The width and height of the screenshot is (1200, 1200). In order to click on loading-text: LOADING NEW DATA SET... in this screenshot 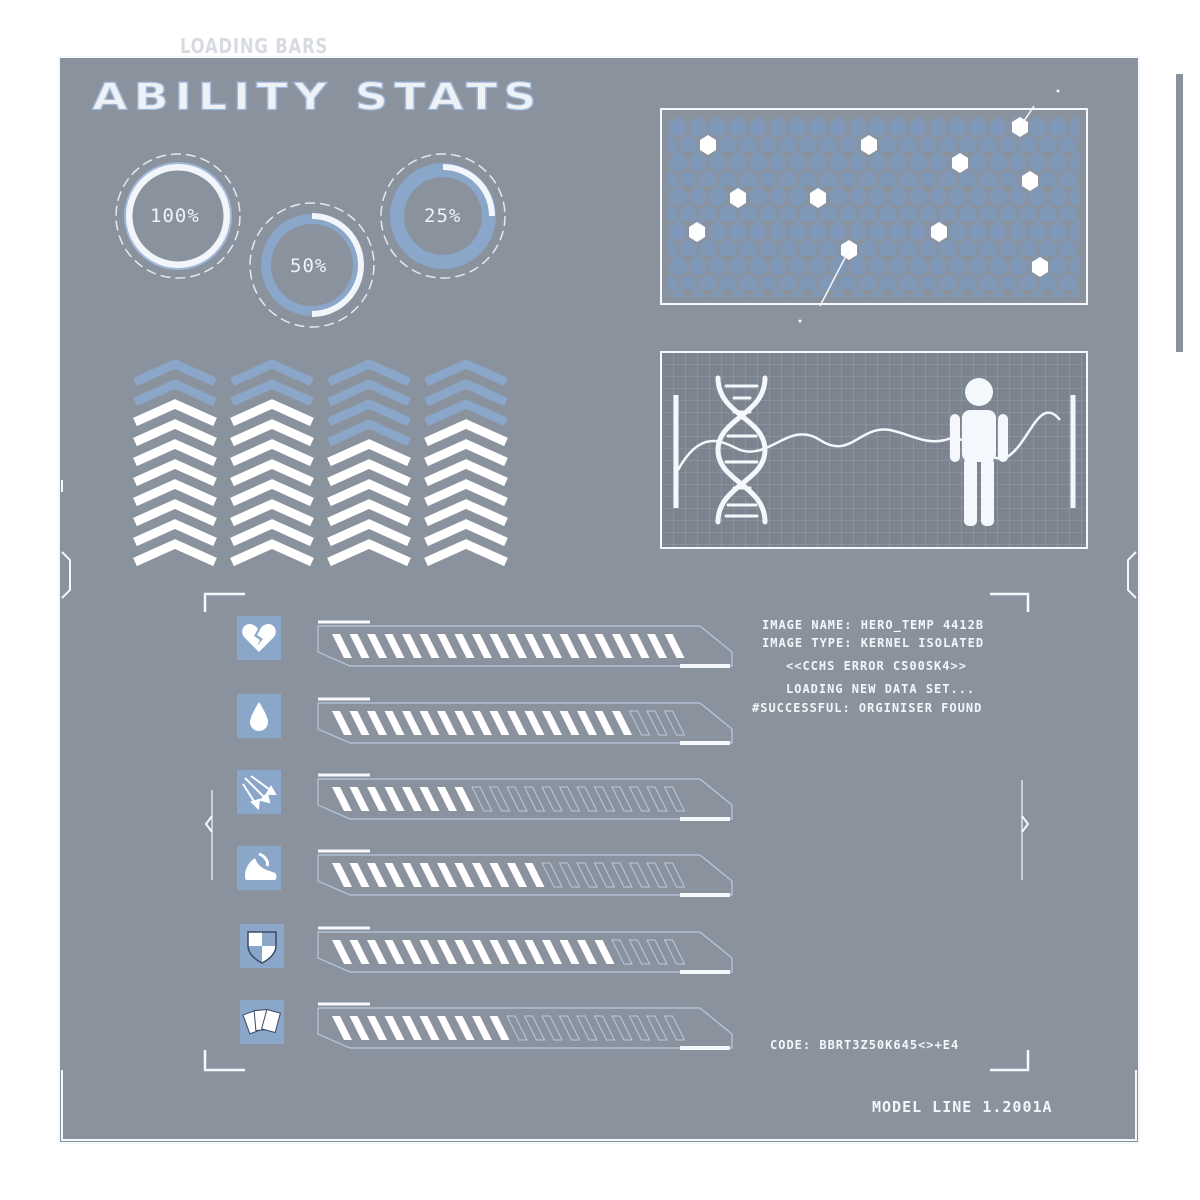, I will do `click(881, 689)`.